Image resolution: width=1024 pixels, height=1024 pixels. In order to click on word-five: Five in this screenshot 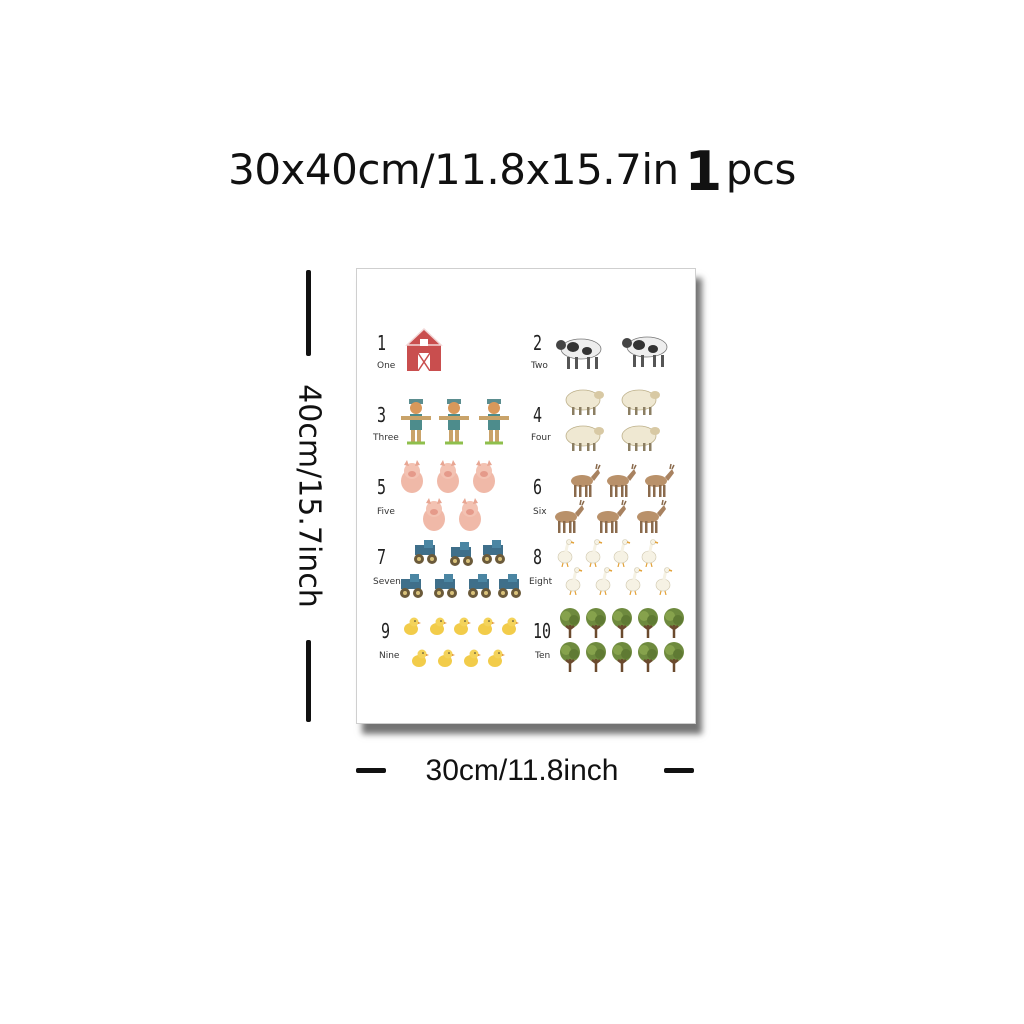, I will do `click(386, 512)`.